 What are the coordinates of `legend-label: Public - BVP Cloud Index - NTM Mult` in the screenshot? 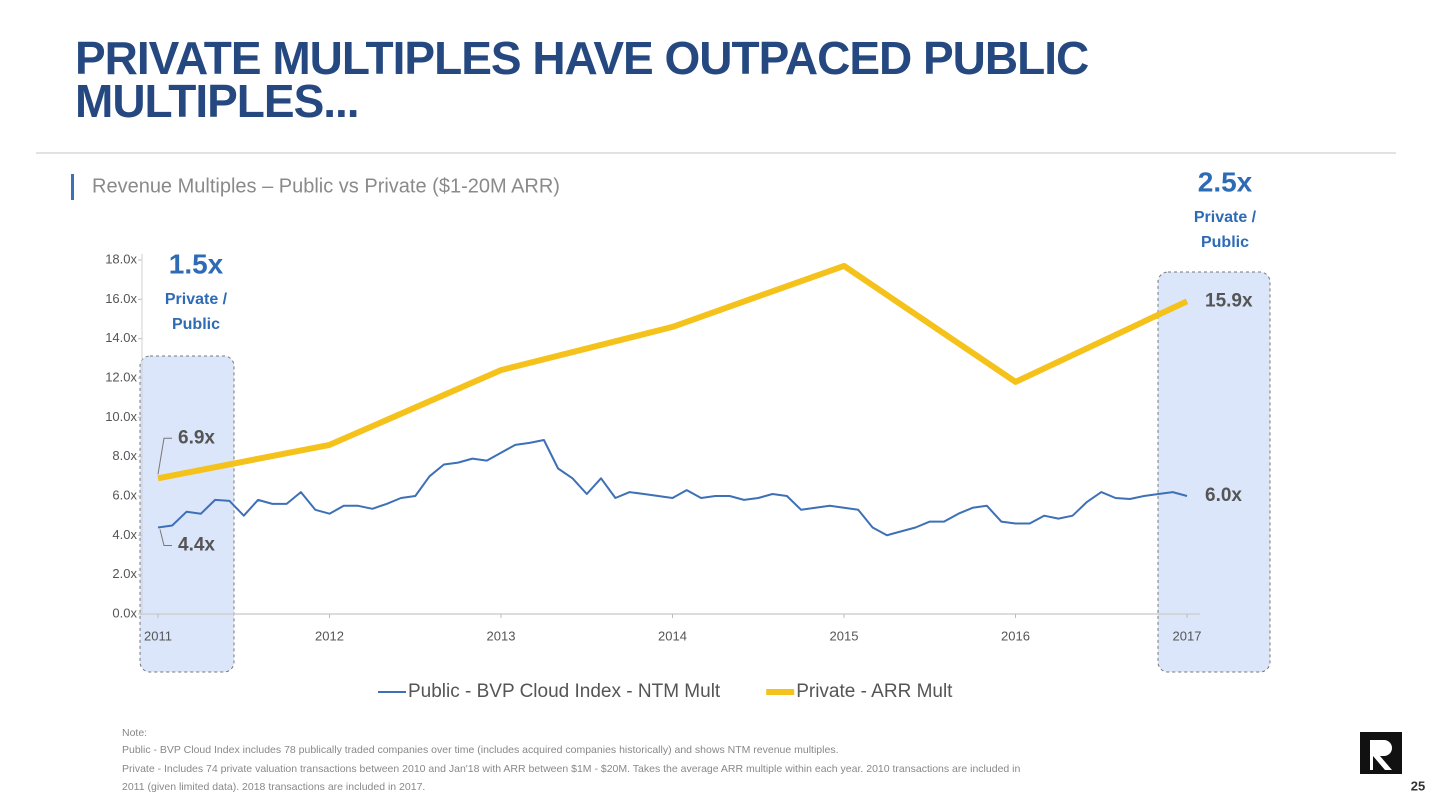 It's located at (564, 691).